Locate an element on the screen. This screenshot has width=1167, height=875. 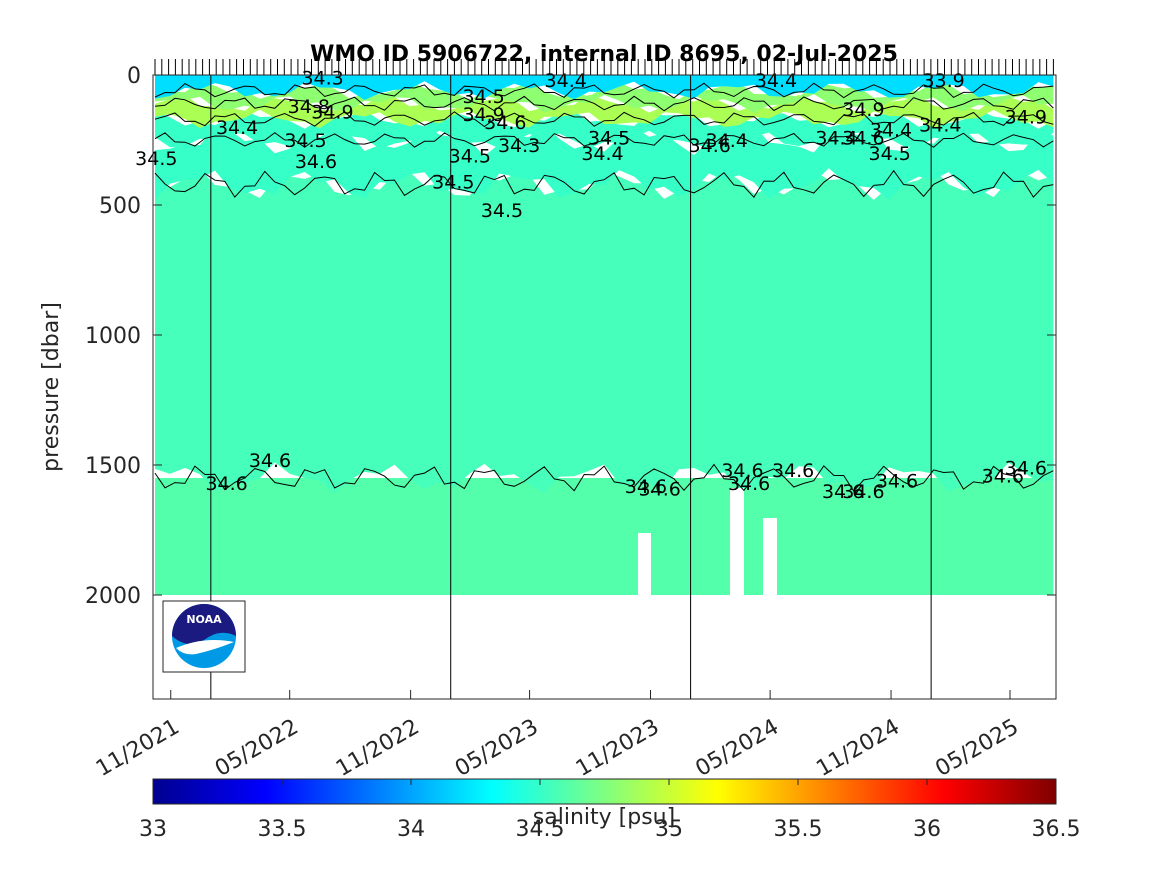
x-tick-label: 05/2024 is located at coordinates (737, 748).